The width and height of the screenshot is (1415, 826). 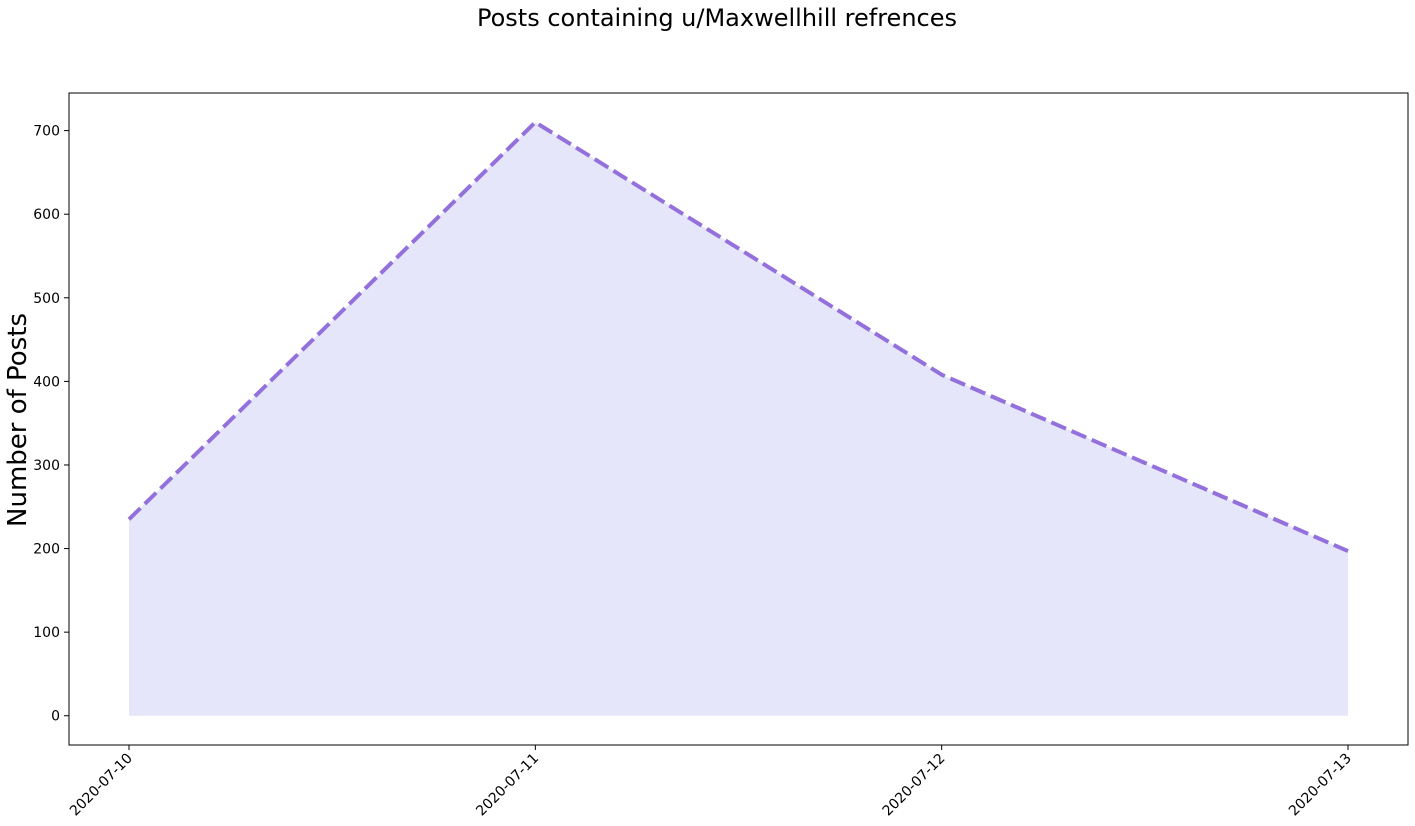 What do you see at coordinates (46, 550) in the screenshot?
I see `y-tick-label: 200` at bounding box center [46, 550].